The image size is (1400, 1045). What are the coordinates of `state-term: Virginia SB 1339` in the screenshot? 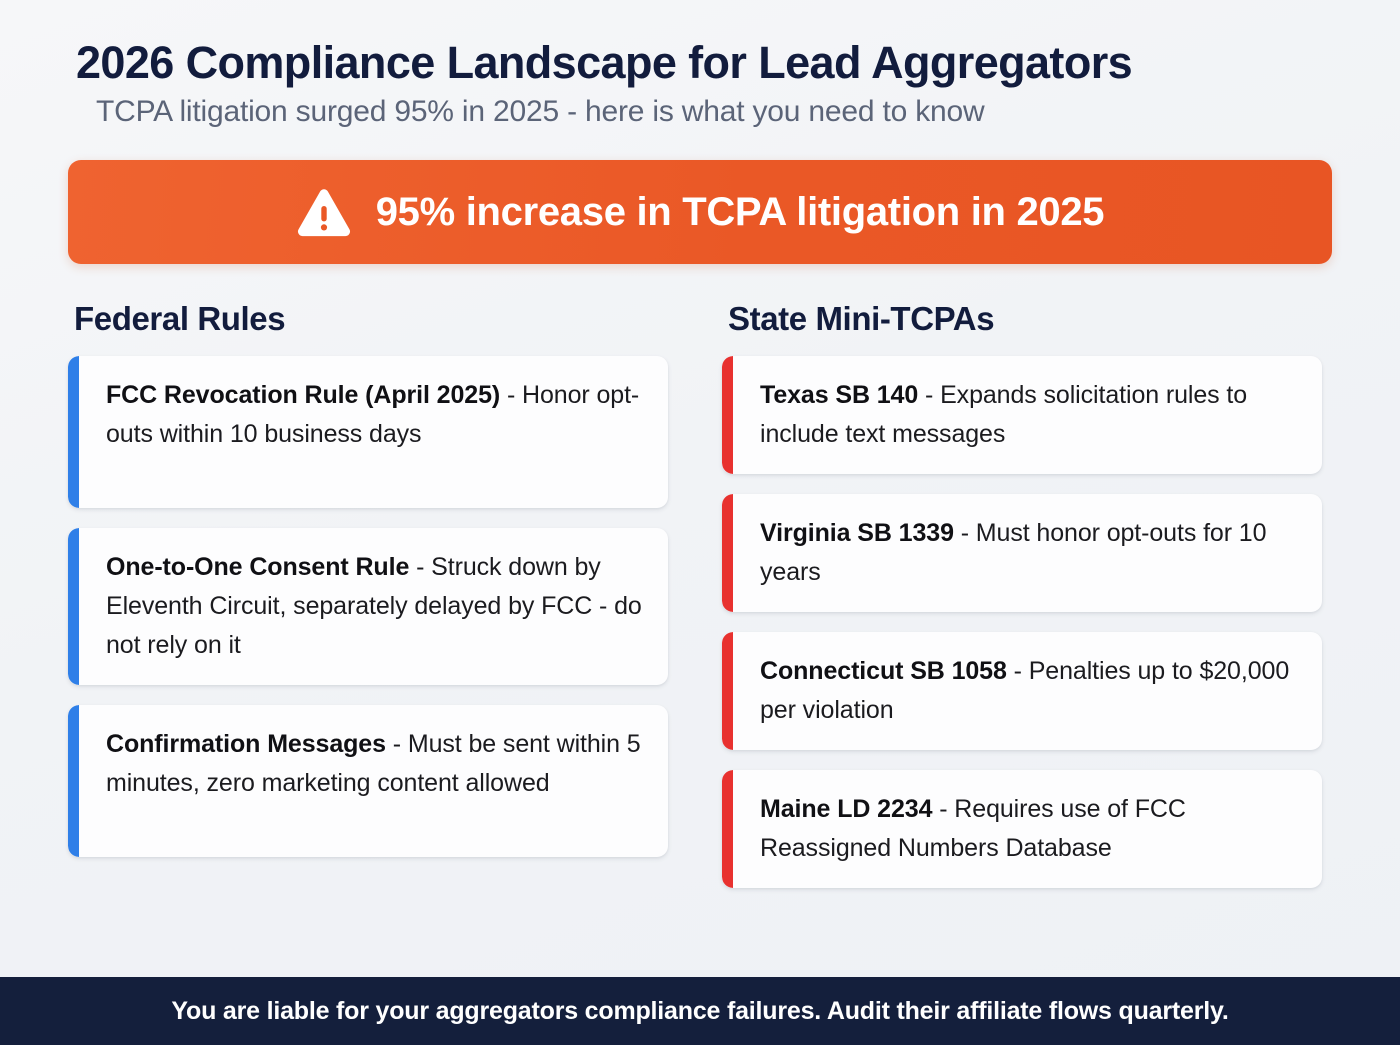 It's located at (857, 533).